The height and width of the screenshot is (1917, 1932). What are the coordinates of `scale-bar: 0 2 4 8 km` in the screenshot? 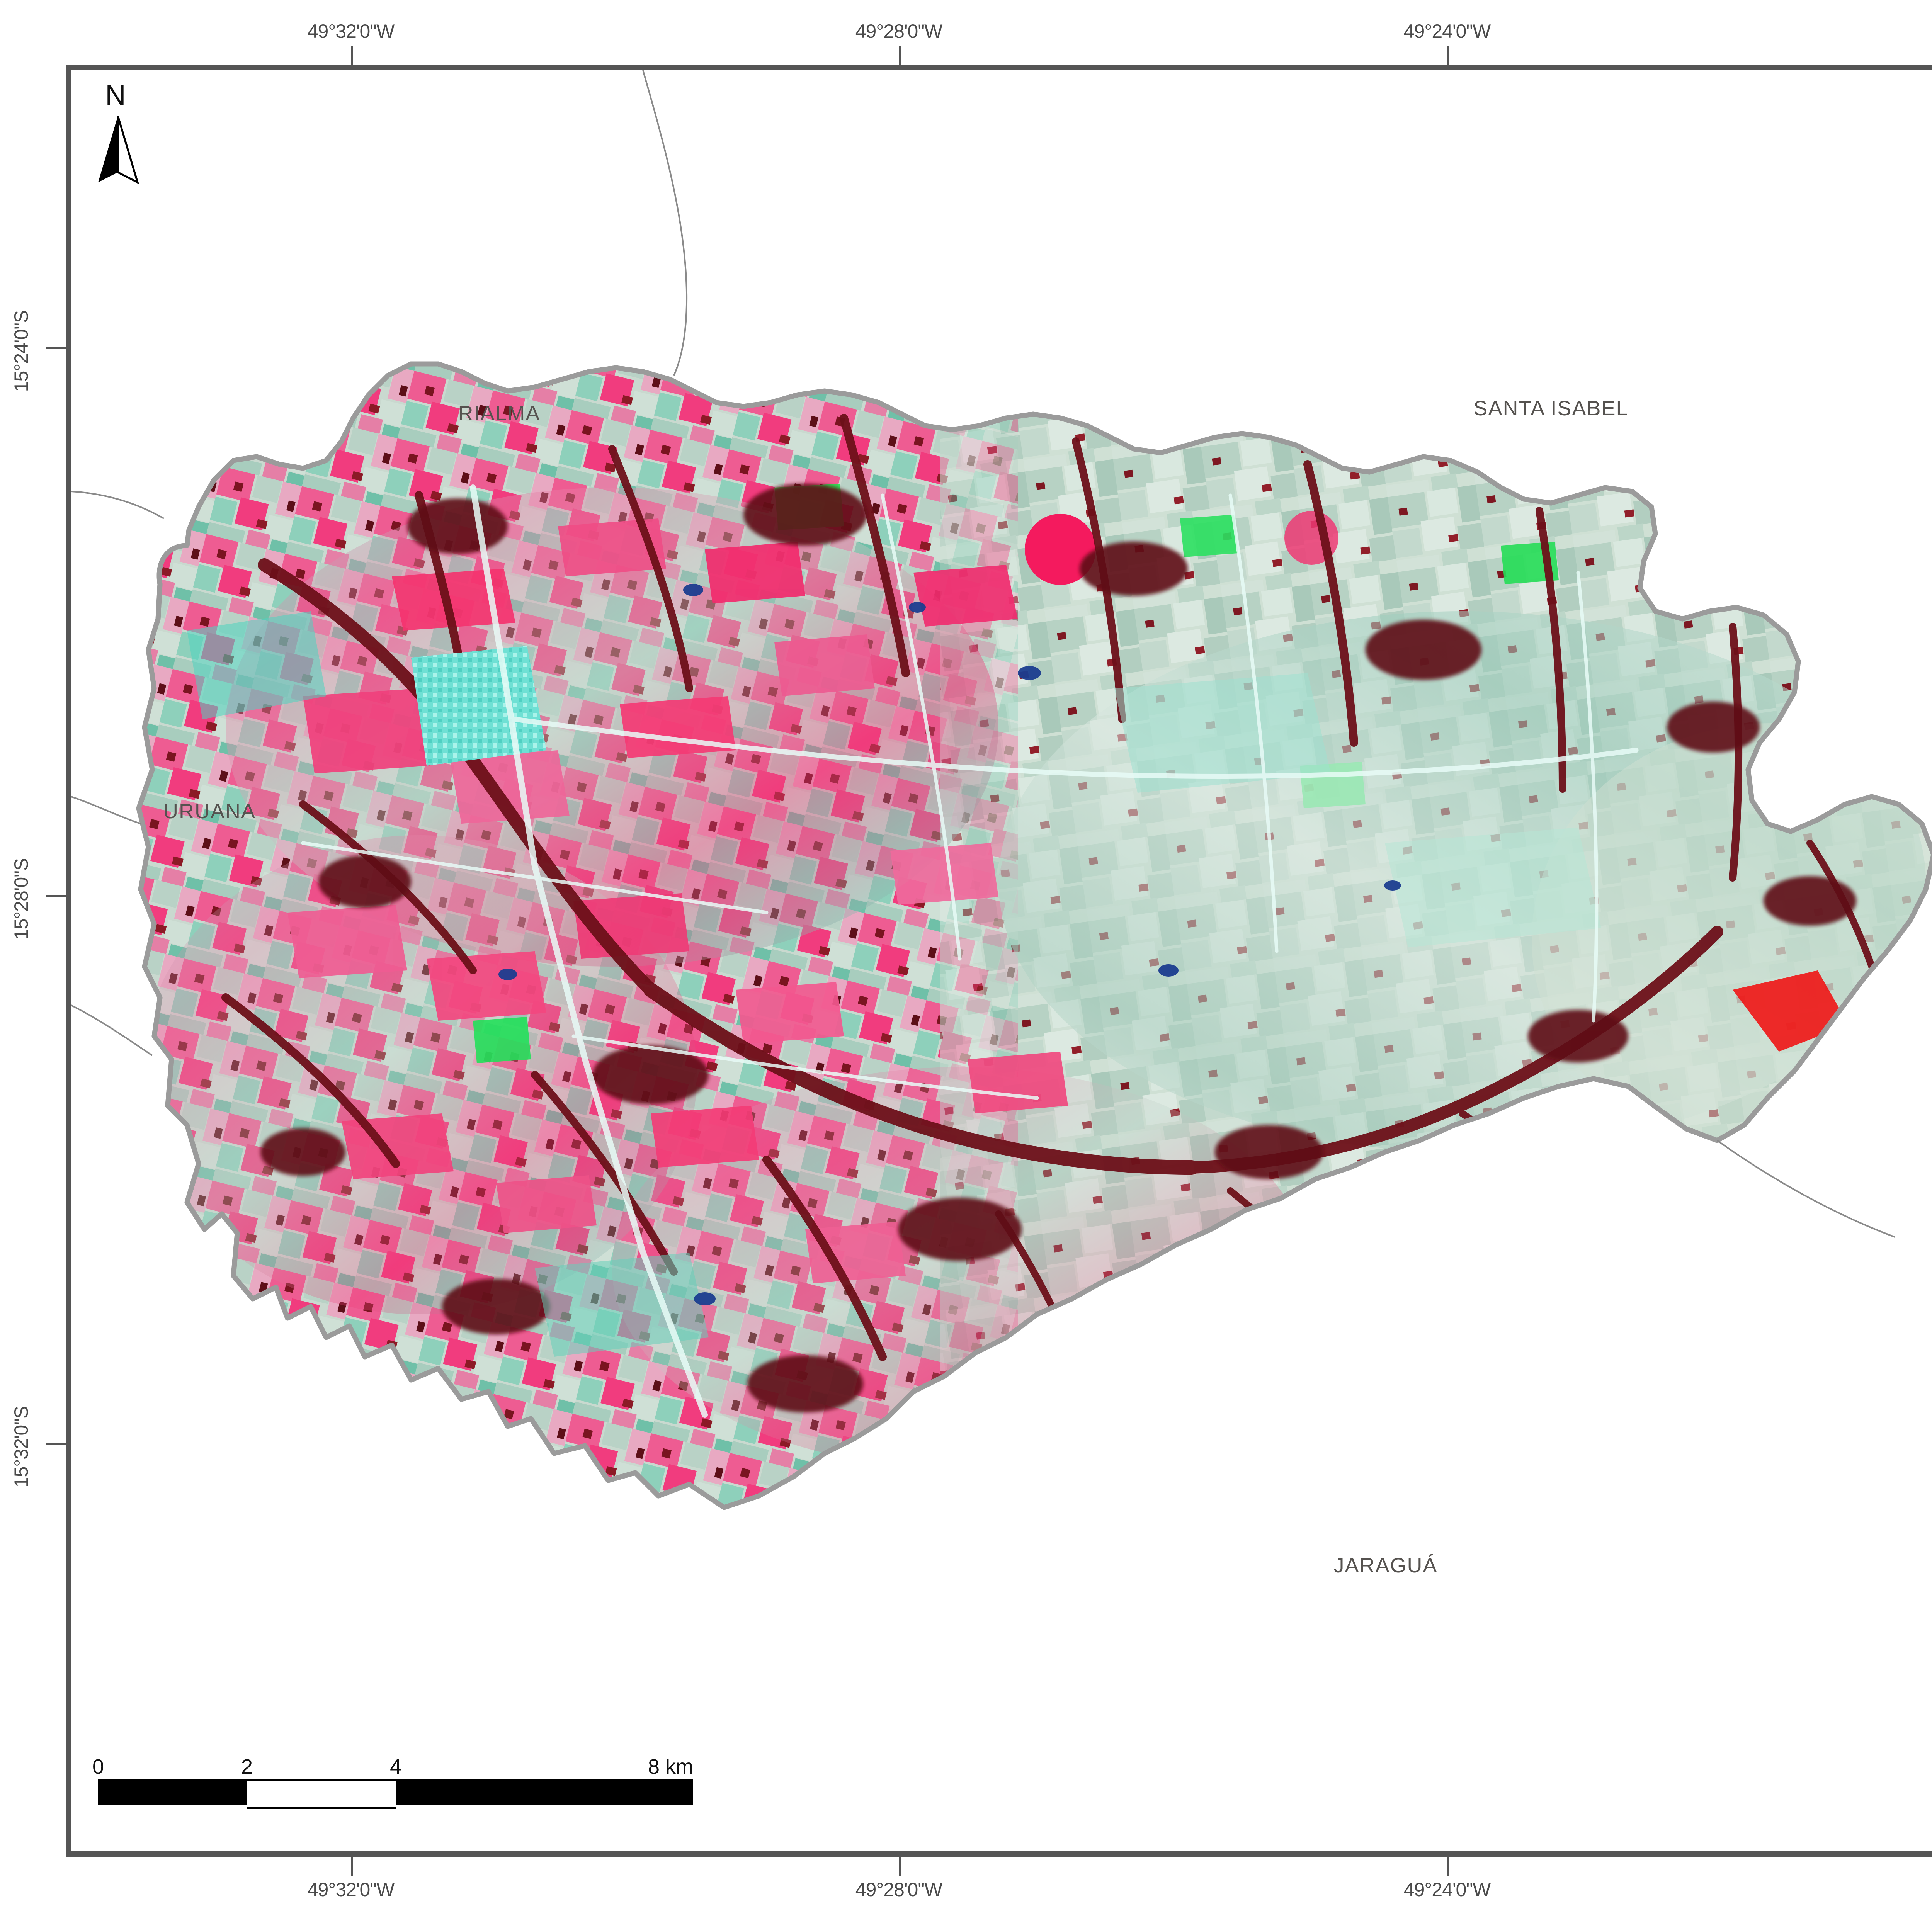 It's located at (392, 1782).